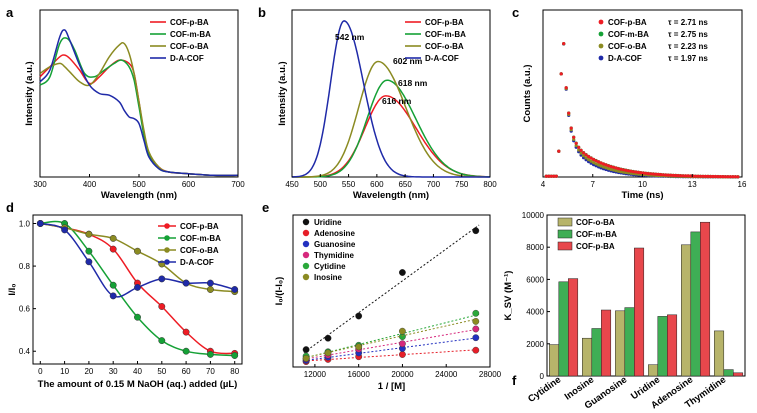 Image resolution: width=757 pixels, height=413 pixels. I want to click on panel-e-legend-label: Inosine, so click(328, 277).